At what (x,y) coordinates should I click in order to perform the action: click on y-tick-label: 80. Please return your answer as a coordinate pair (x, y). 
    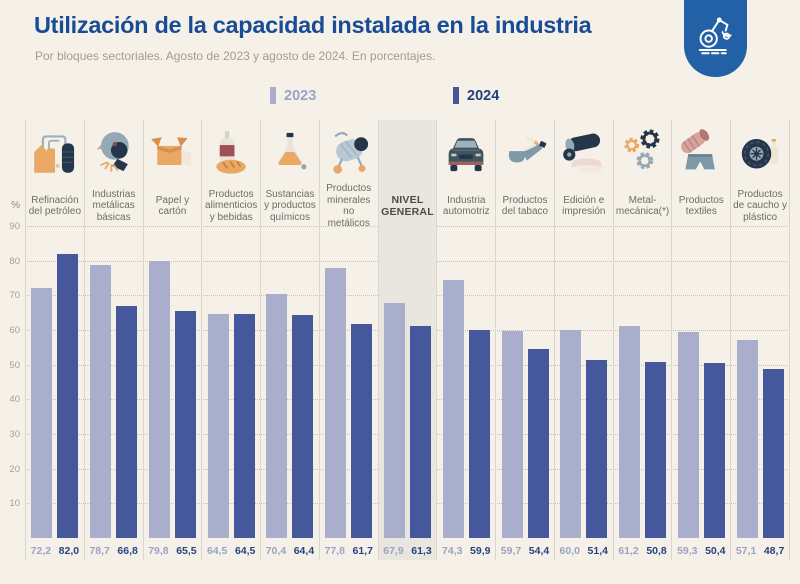
    Looking at the image, I should click on (14, 261).